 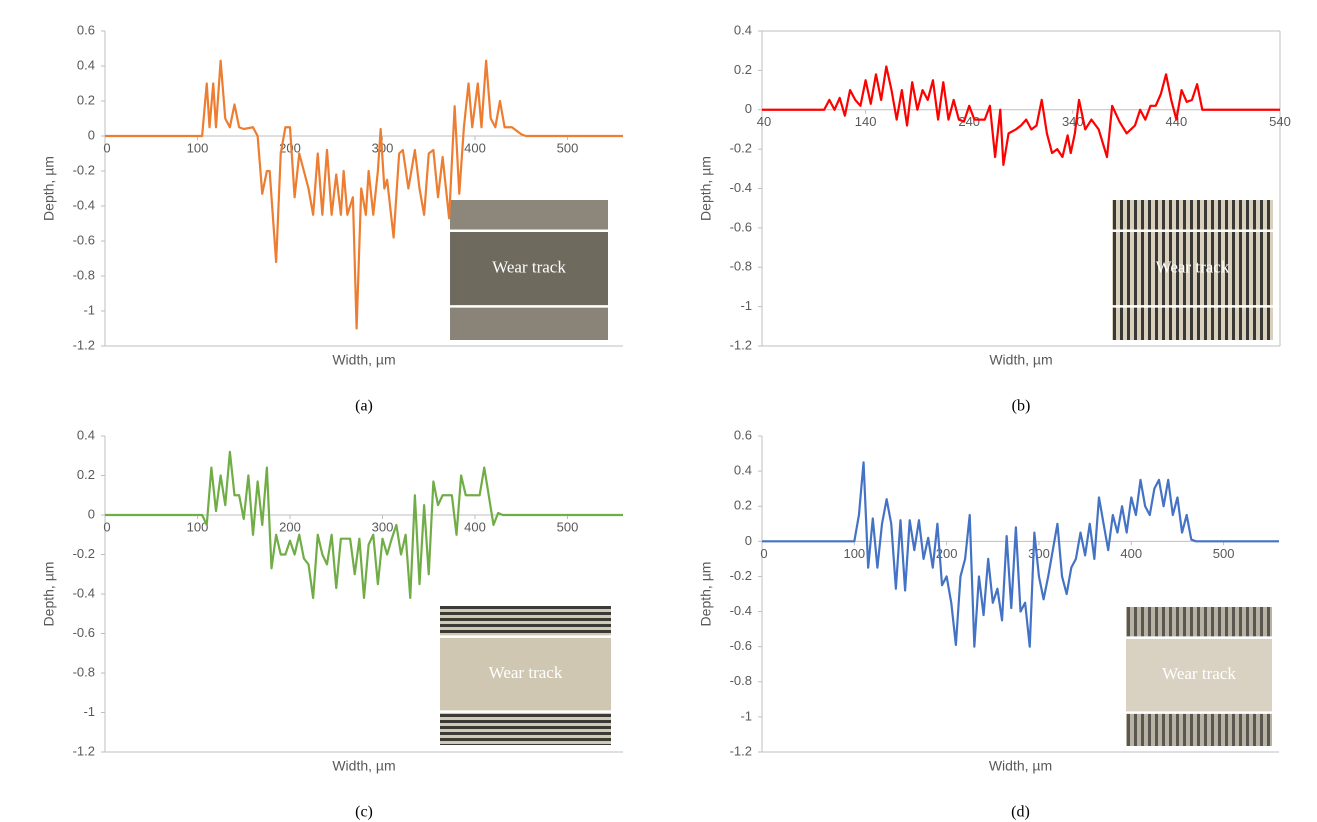 I want to click on x-tick-label: 540, so click(x=1280, y=121).